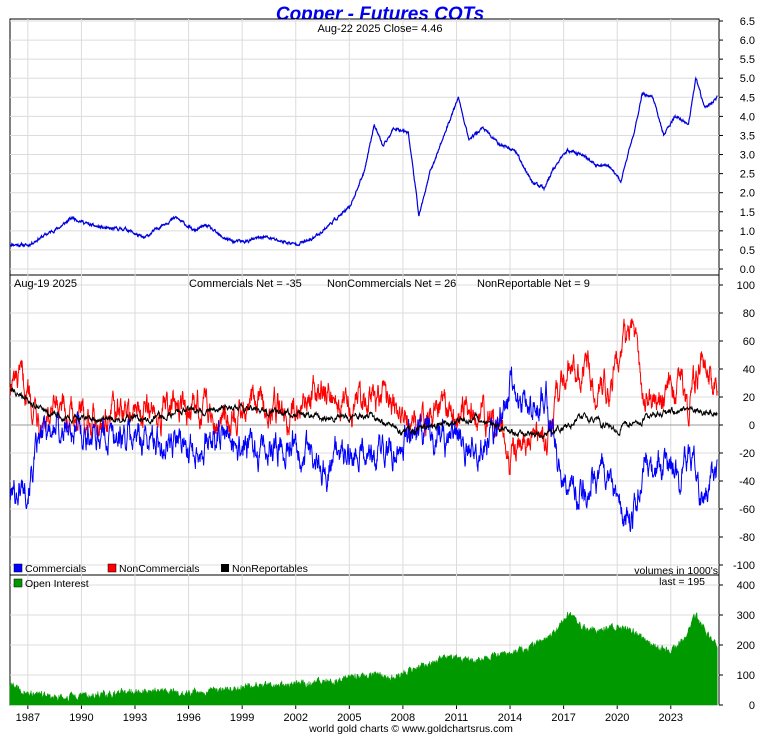 This screenshot has width=760, height=735. Describe the element at coordinates (746, 646) in the screenshot. I see `y-tick-label: 200` at that location.